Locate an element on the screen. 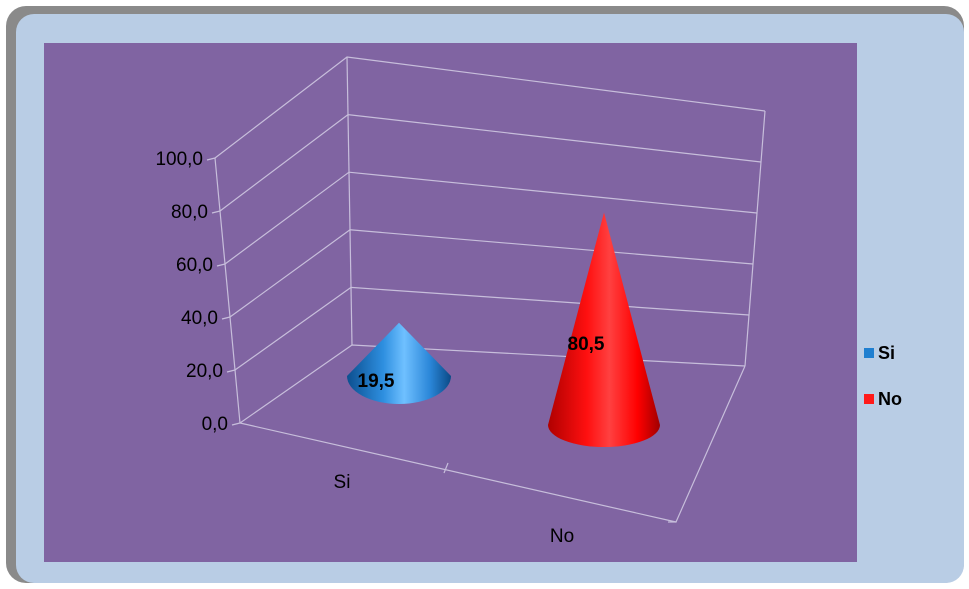 Image resolution: width=969 pixels, height=589 pixels. legend-swatch-no is located at coordinates (869, 399).